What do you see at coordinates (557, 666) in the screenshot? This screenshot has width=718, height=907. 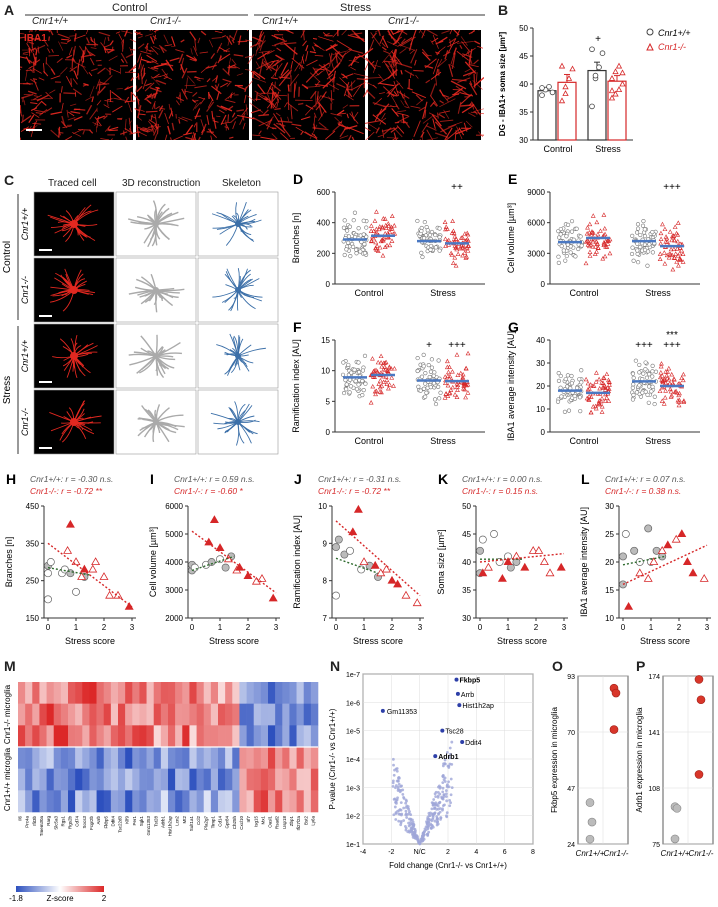 I see `panel-letter-o: O` at bounding box center [557, 666].